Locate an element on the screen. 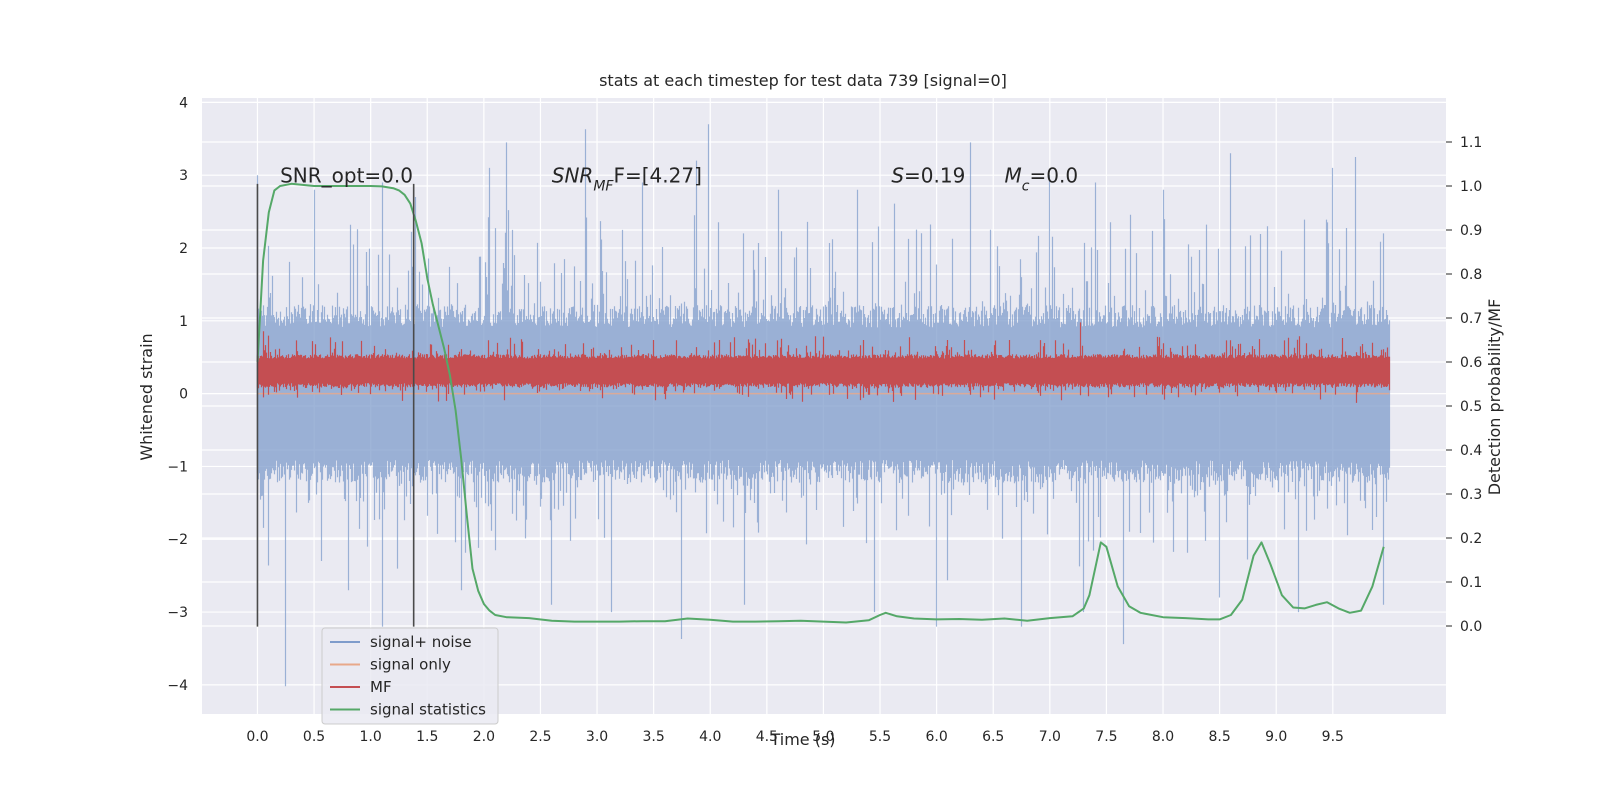  x-tick-label: 3.0 is located at coordinates (597, 737).